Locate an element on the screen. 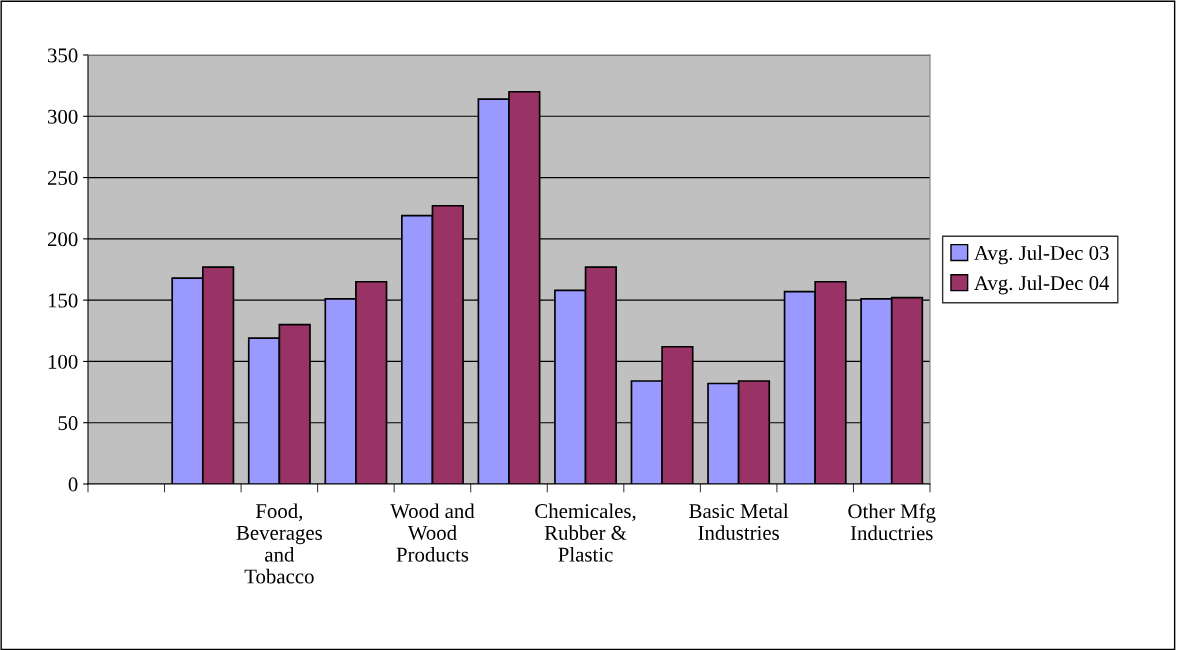  x-tick-label: Chemicales, Rubber & Plastic is located at coordinates (585, 532).